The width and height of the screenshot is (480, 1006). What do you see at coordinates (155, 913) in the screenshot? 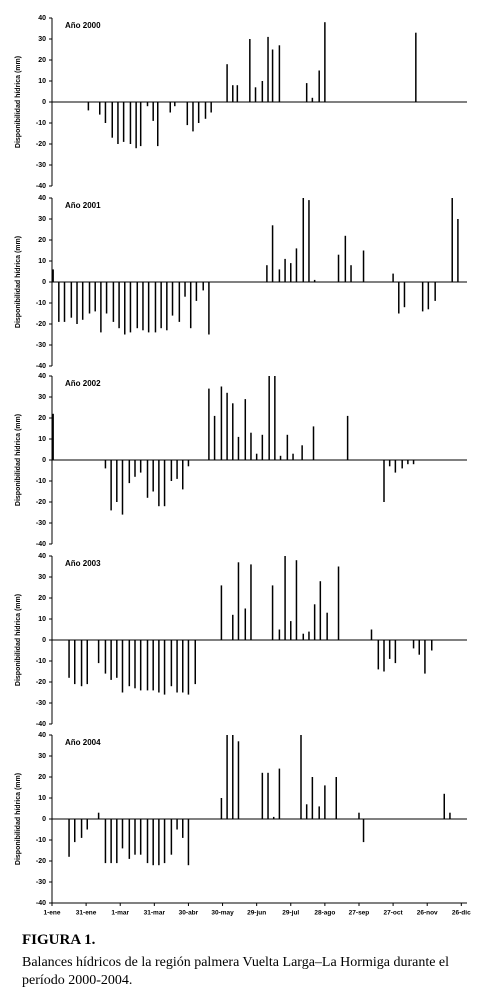
I see `x-tick-label: 31-mar` at bounding box center [155, 913].